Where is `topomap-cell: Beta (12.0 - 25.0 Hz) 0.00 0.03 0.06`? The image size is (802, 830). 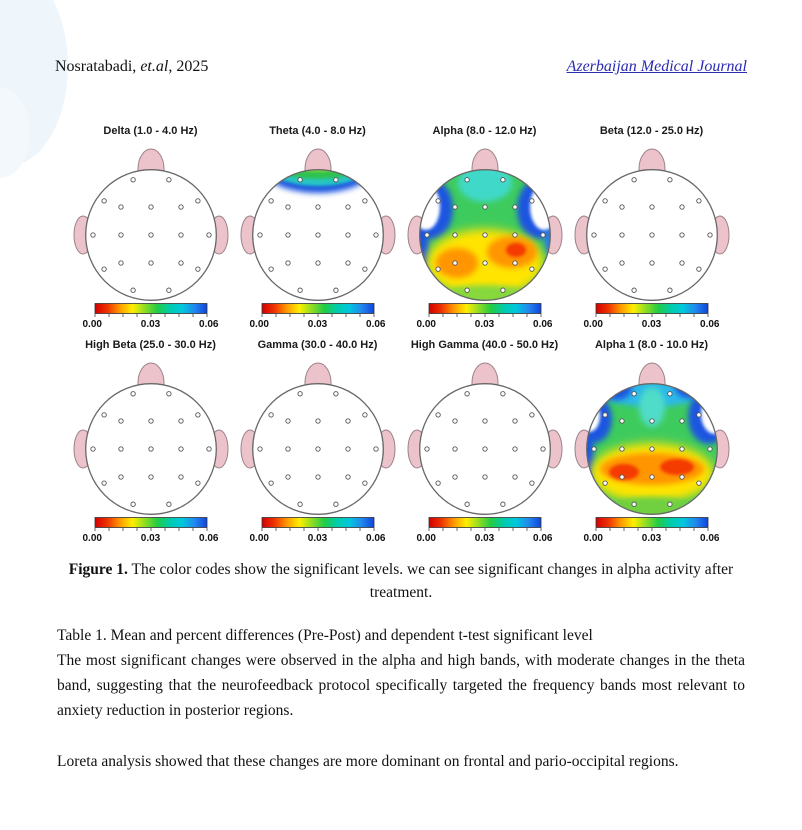
topomap-cell: Beta (12.0 - 25.0 Hz) 0.00 0.03 0.06 is located at coordinates (651, 227).